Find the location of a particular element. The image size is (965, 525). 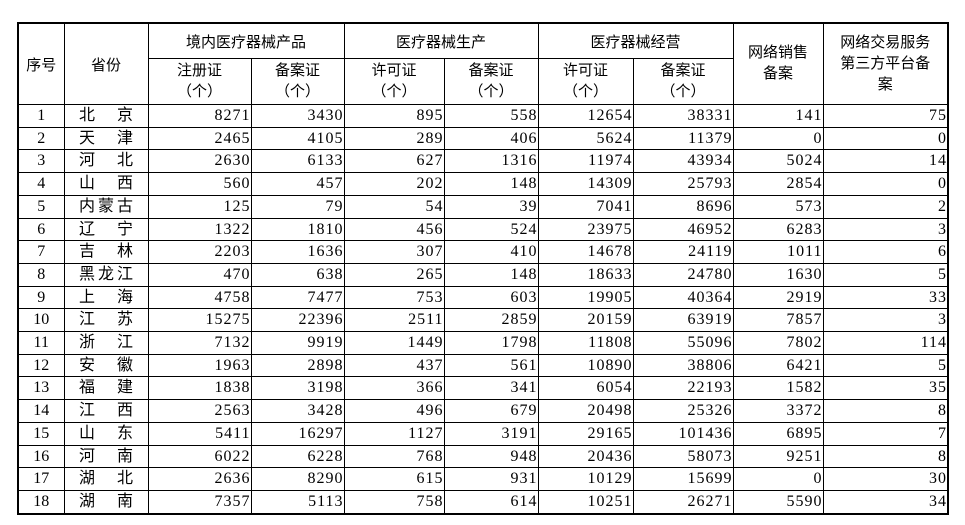

cell-production-record-count: 3191 is located at coordinates (491, 433).